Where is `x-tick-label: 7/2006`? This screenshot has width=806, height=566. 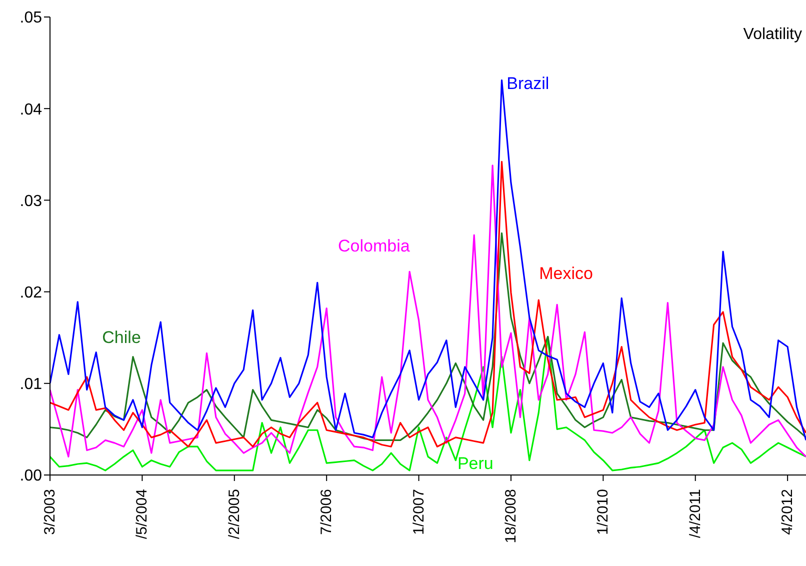
x-tick-label: 7/2006 is located at coordinates (327, 512).